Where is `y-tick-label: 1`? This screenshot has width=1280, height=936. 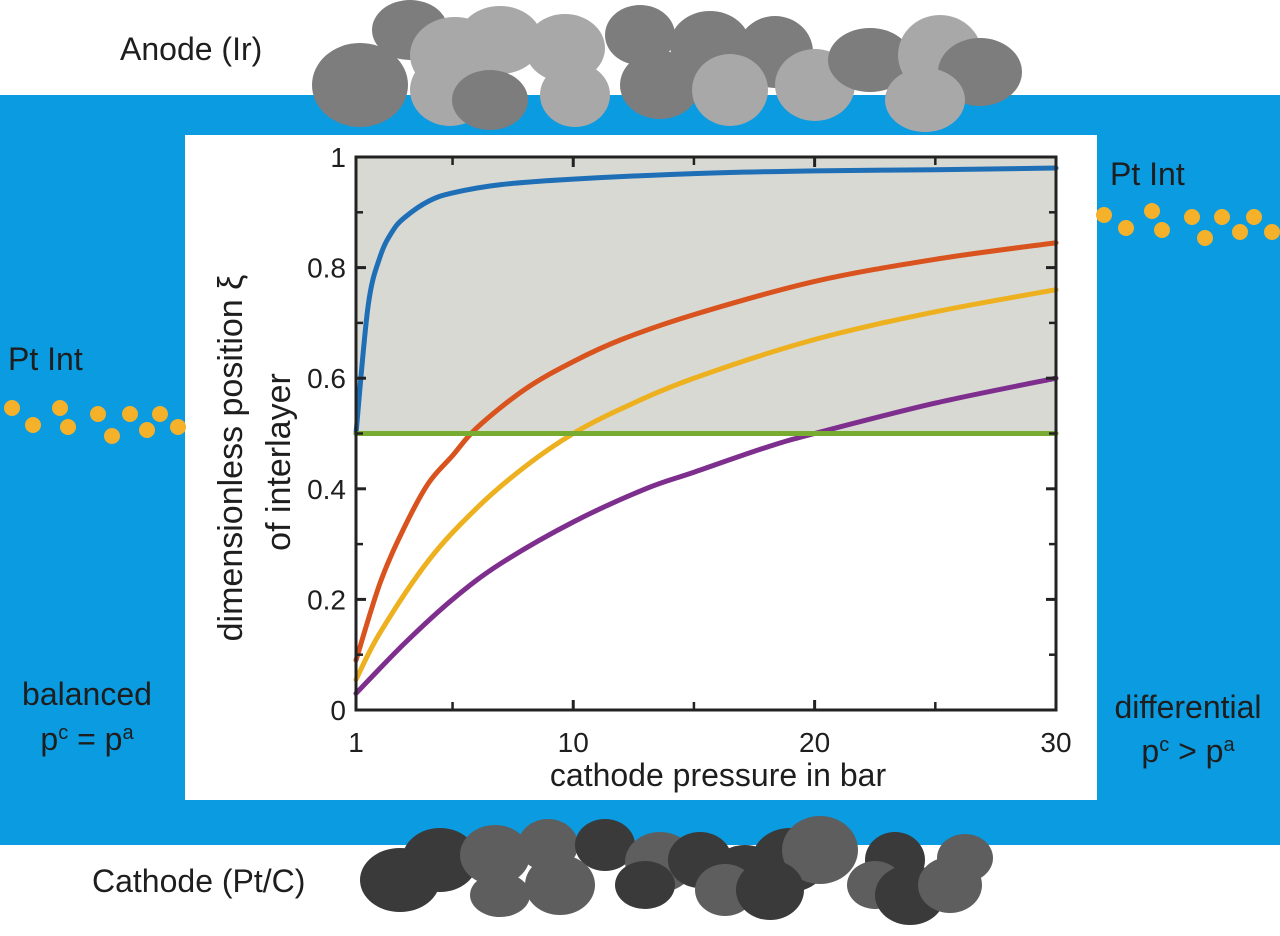 y-tick-label: 1 is located at coordinates (338, 157).